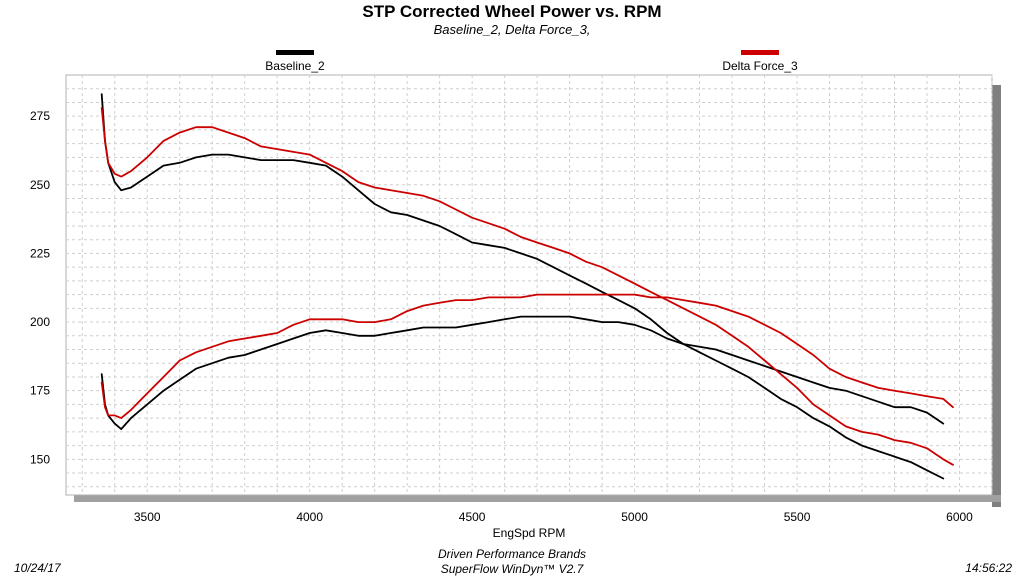 The image size is (1024, 577). What do you see at coordinates (512, 569) in the screenshot?
I see `footer-software: SuperFlow WinDyn™ V2.7` at bounding box center [512, 569].